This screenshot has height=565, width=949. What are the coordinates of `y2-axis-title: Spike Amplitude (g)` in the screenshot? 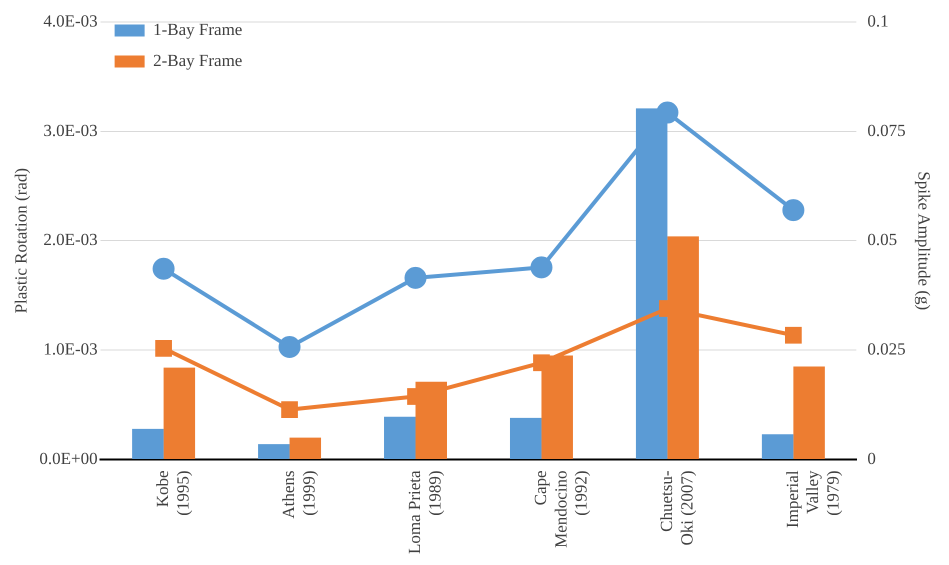 It's located at (924, 240).